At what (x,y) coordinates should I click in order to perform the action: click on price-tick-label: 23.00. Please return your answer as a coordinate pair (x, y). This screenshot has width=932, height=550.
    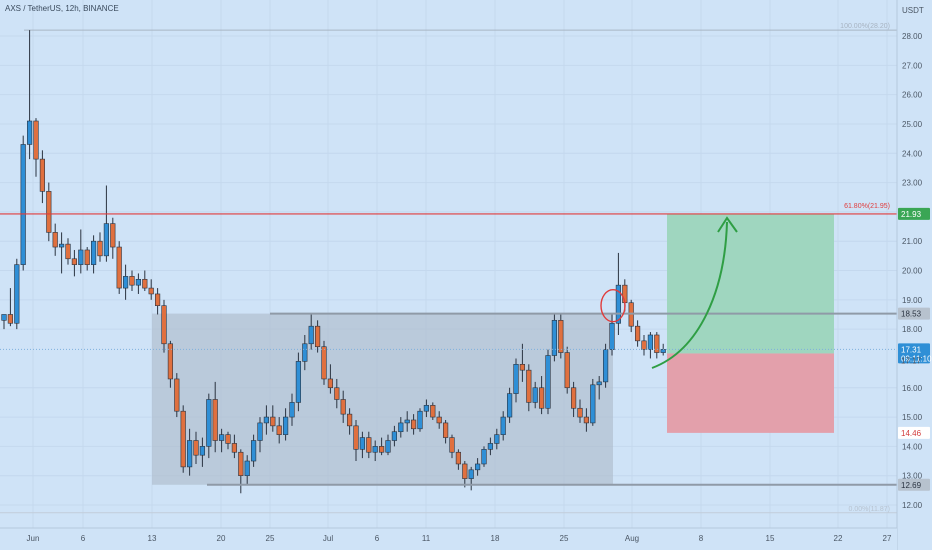
    Looking at the image, I should click on (912, 183).